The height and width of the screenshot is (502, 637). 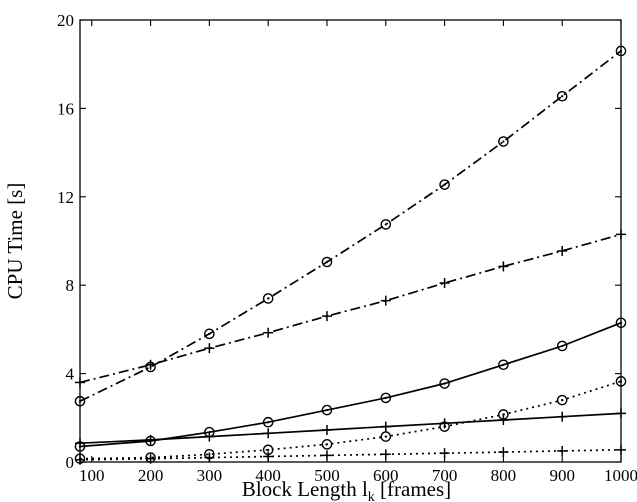 I want to click on y-tick-label: 16, so click(x=65, y=108).